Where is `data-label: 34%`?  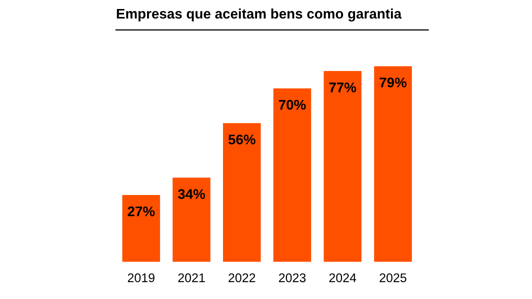 data-label: 34% is located at coordinates (192, 194).